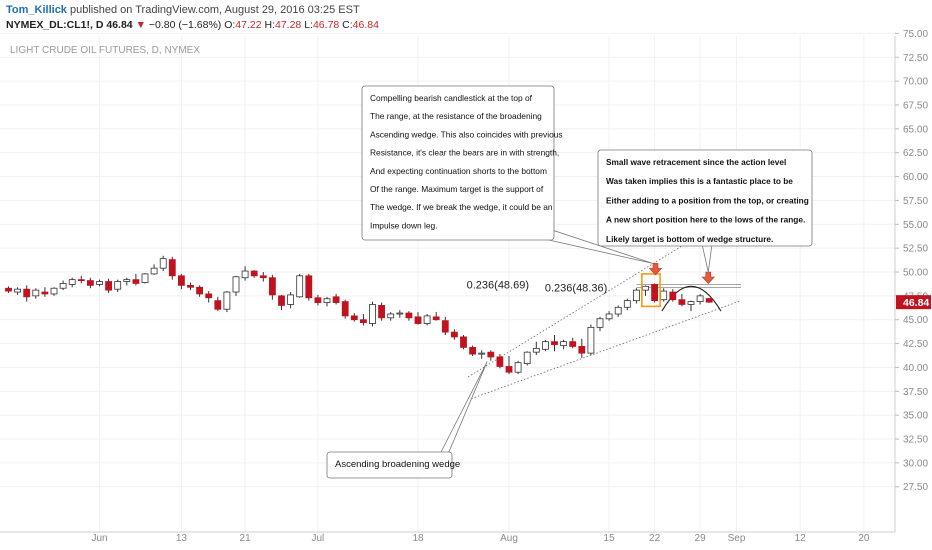  What do you see at coordinates (248, 25) in the screenshot?
I see `open-value: 47.22` at bounding box center [248, 25].